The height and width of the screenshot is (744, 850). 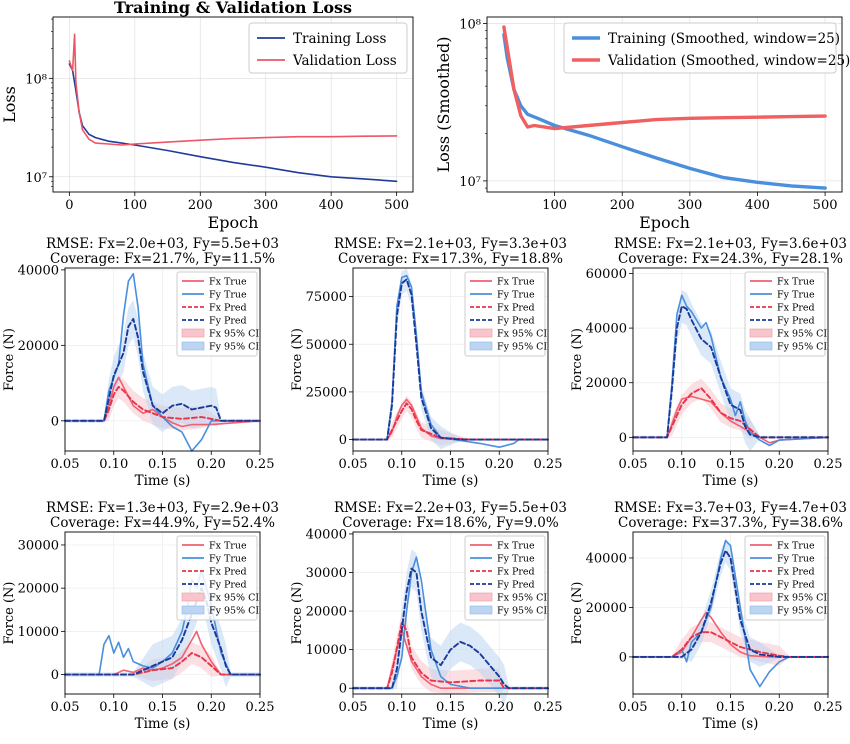 I want to click on x-tick-label: 200, so click(x=622, y=205).